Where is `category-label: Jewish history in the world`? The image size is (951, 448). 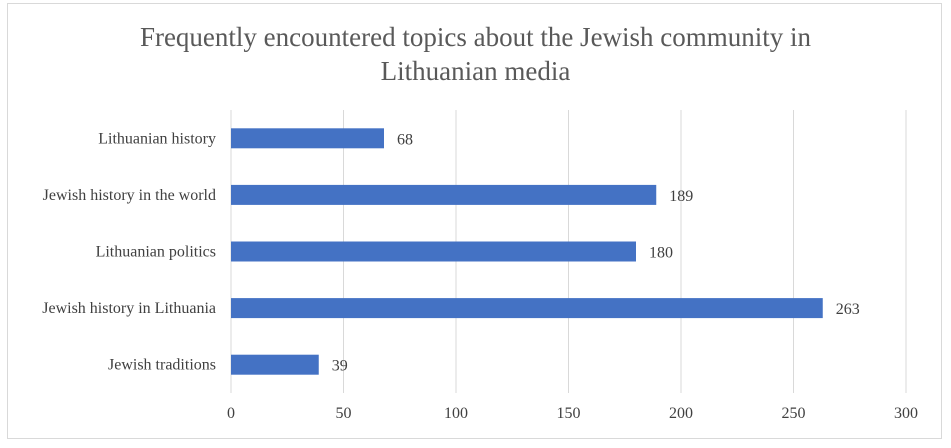
category-label: Jewish history in the world is located at coordinates (129, 195).